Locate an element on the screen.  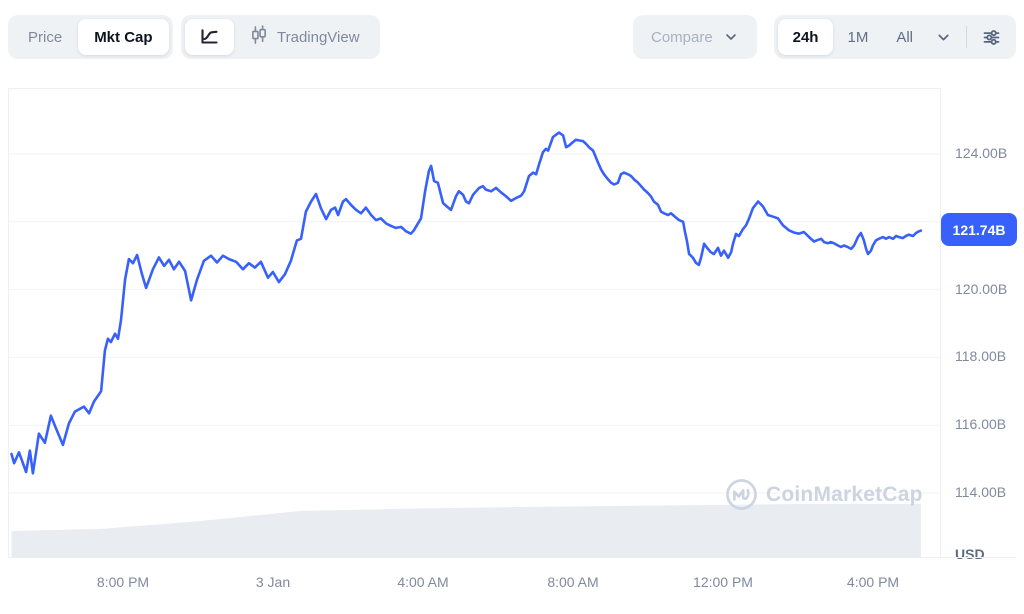
chart-settings-button is located at coordinates (992, 37).